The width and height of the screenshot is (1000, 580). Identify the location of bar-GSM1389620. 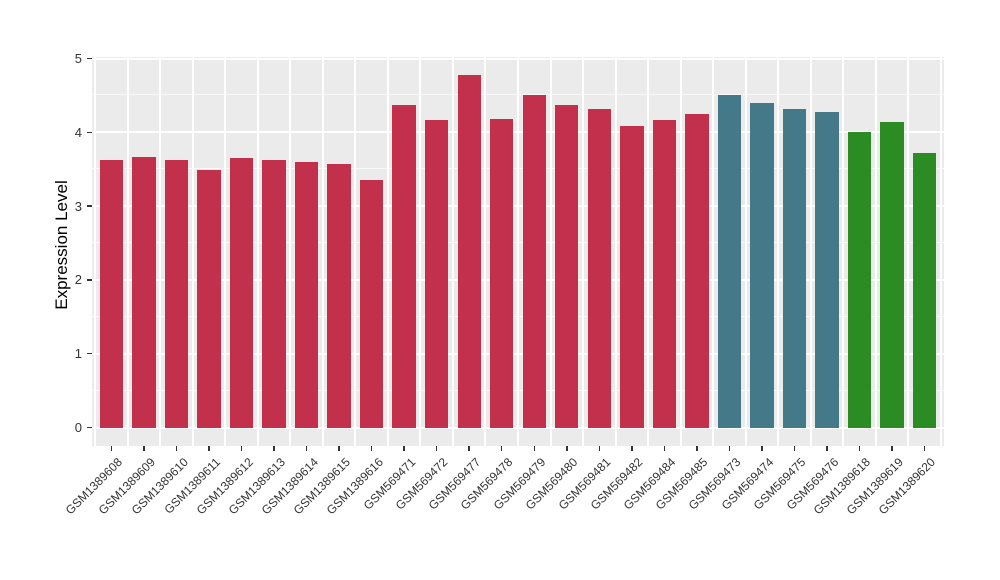
(924, 290).